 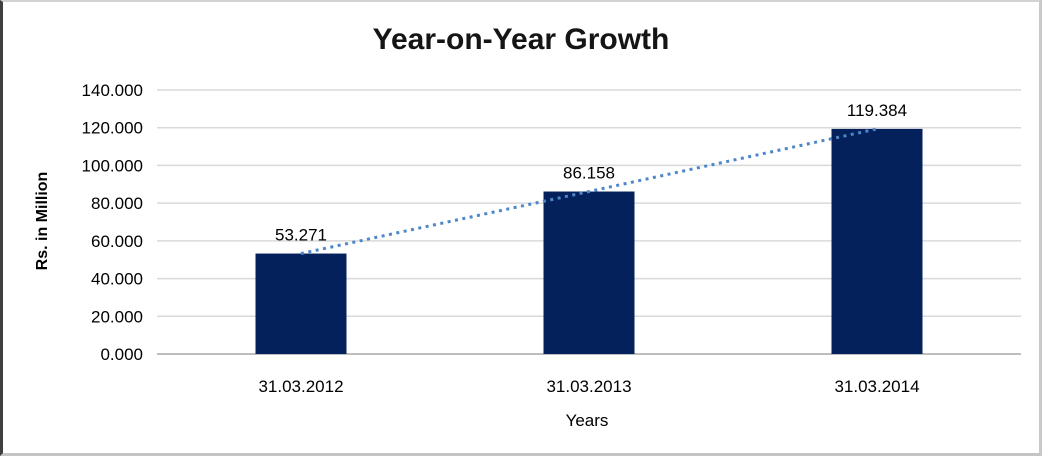 I want to click on y-tick-label: 40.000, so click(x=117, y=279).